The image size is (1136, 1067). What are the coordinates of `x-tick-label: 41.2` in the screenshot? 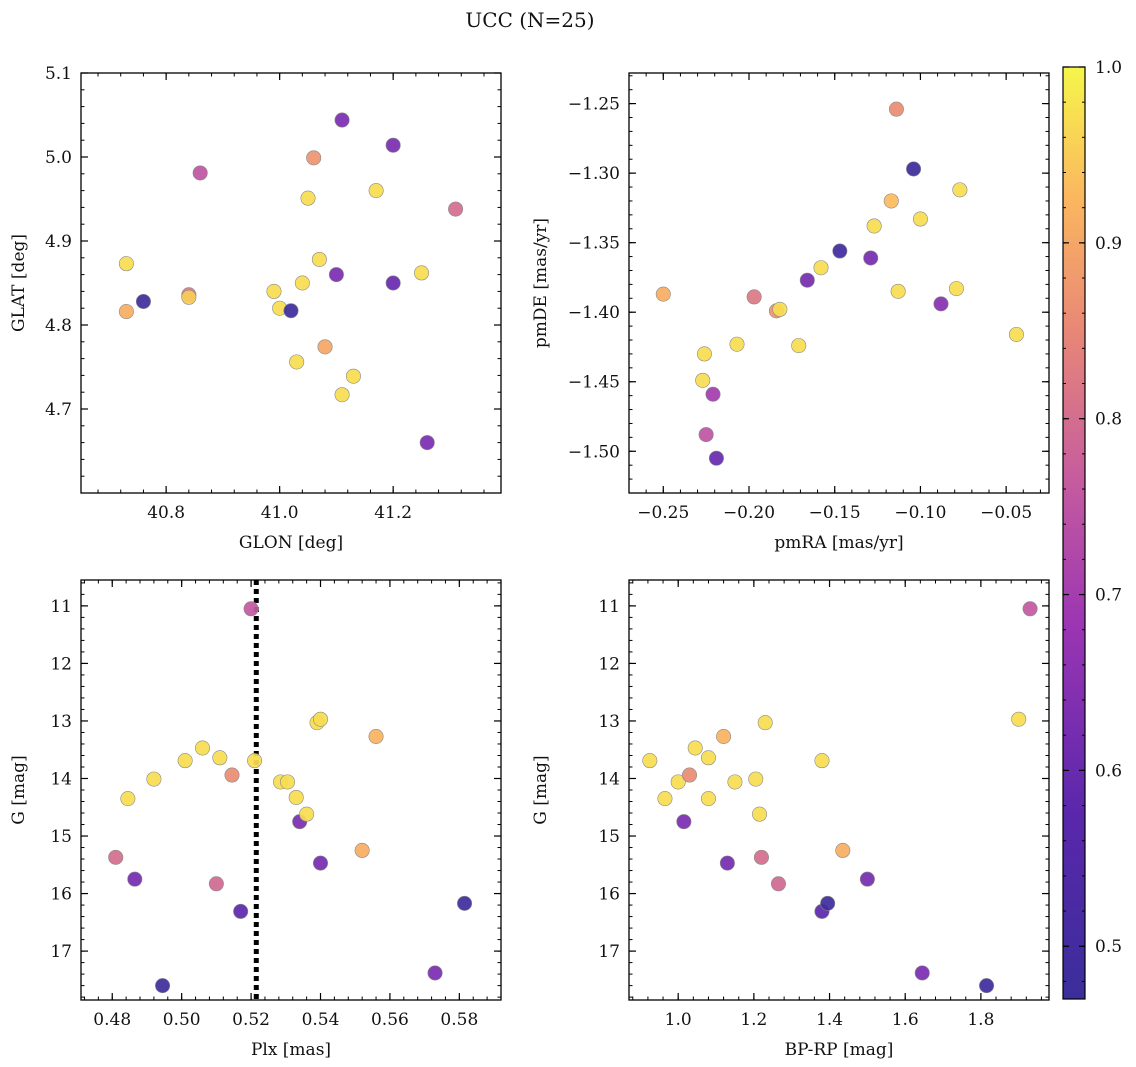 It's located at (393, 513).